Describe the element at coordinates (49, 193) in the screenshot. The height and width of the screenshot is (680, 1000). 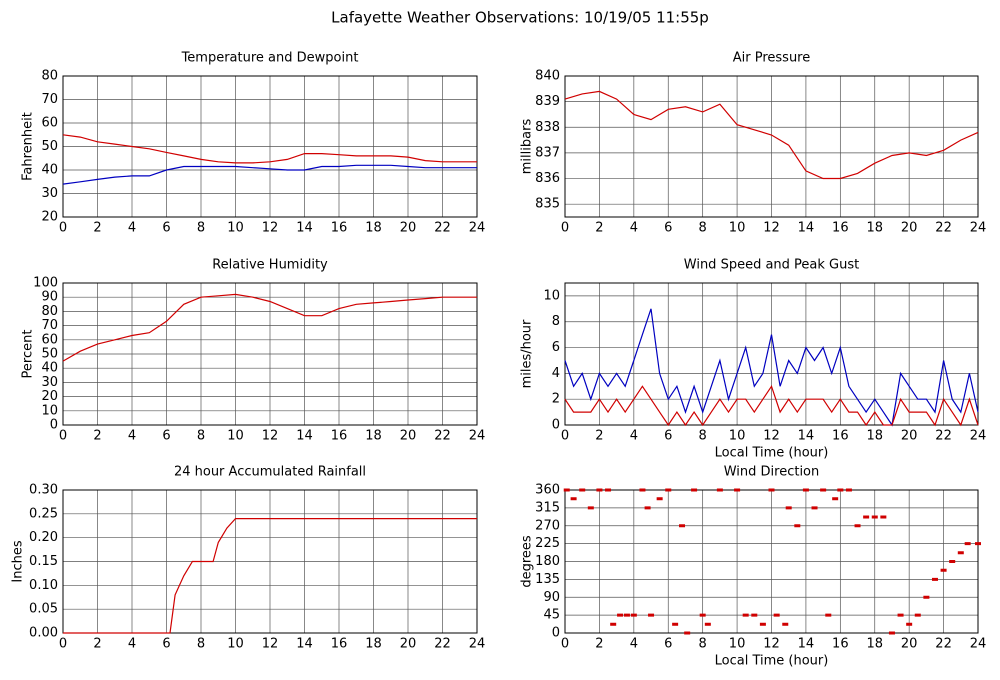
I see `y-tick-label: 30` at that location.